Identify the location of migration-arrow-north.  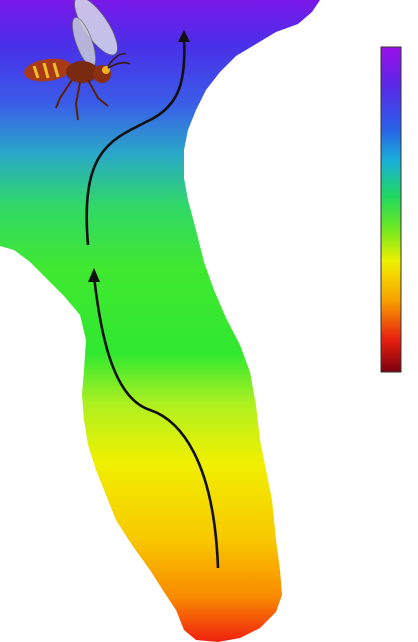
(135, 141).